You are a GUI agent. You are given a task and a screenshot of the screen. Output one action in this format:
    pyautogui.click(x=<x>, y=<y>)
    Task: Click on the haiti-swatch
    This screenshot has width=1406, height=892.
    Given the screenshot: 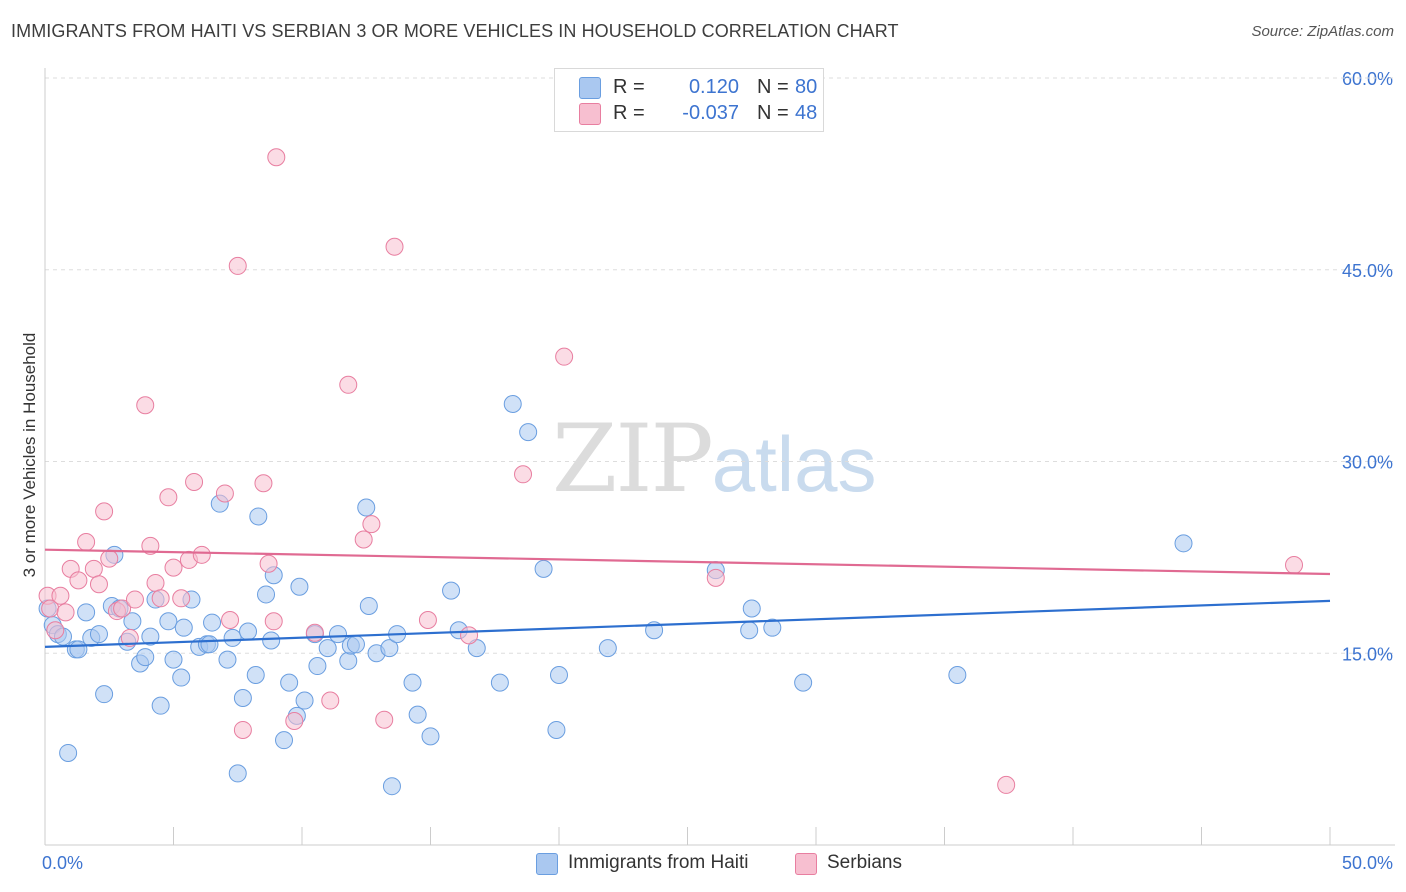 What is the action you would take?
    pyautogui.click(x=590, y=88)
    